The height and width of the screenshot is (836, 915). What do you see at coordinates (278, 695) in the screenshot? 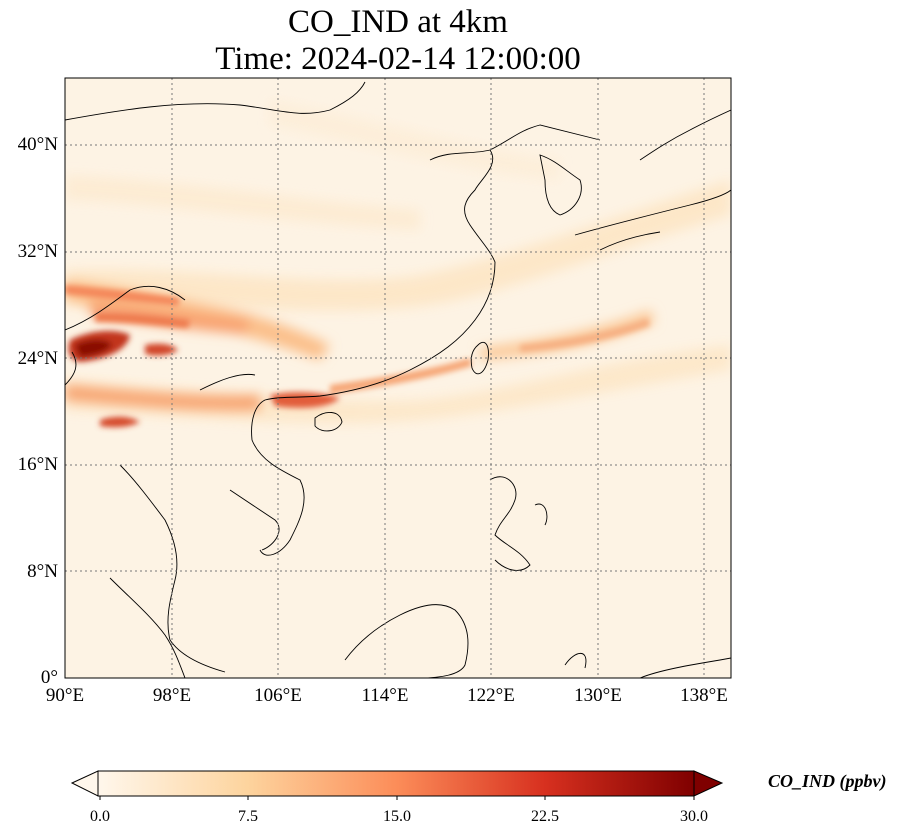
I see `lon-tick-label: 106°E` at bounding box center [278, 695].